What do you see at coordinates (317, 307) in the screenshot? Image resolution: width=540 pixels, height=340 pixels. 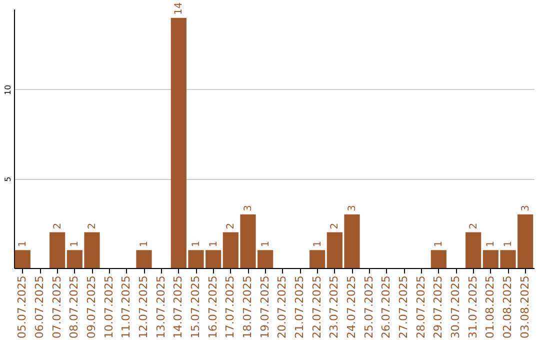 I see `x-tick-label: 22.07.2025` at bounding box center [317, 307].